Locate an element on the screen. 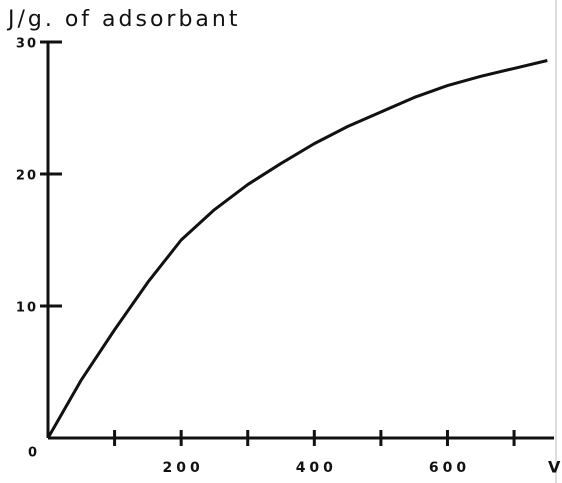 This screenshot has height=483, width=562. origin-label: 0 is located at coordinates (33, 453).